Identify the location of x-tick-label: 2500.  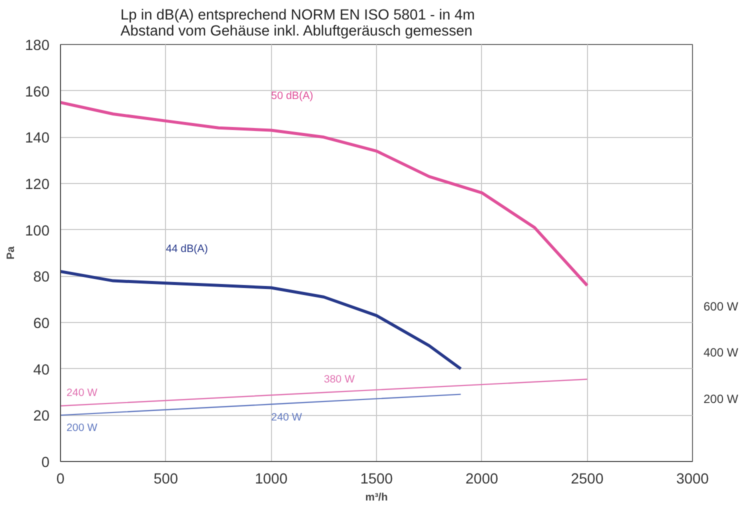
(587, 480).